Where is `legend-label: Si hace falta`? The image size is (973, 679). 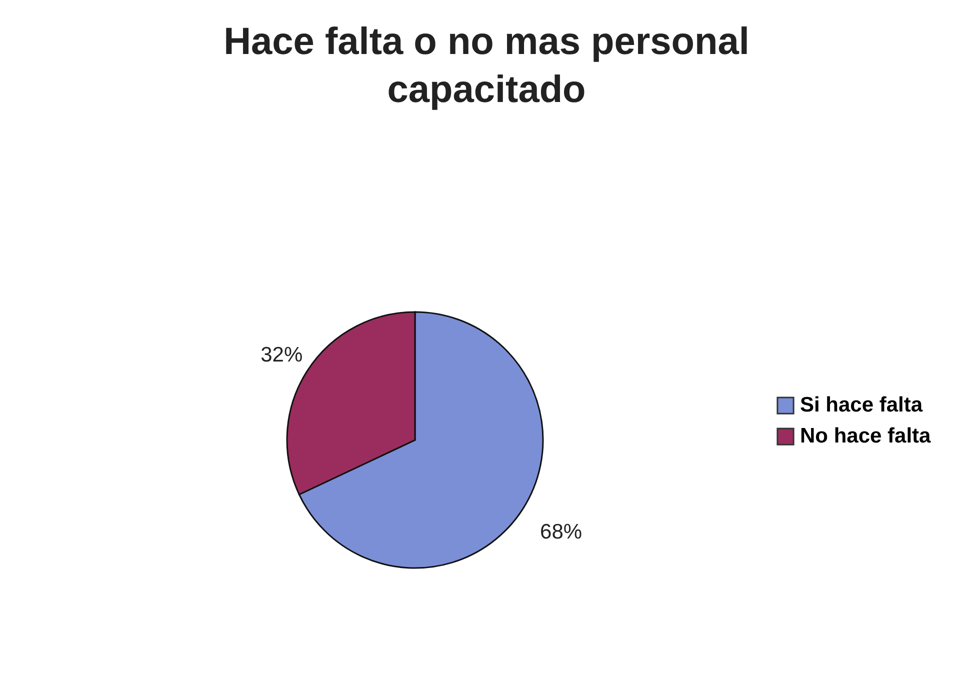 legend-label: Si hace falta is located at coordinates (861, 405).